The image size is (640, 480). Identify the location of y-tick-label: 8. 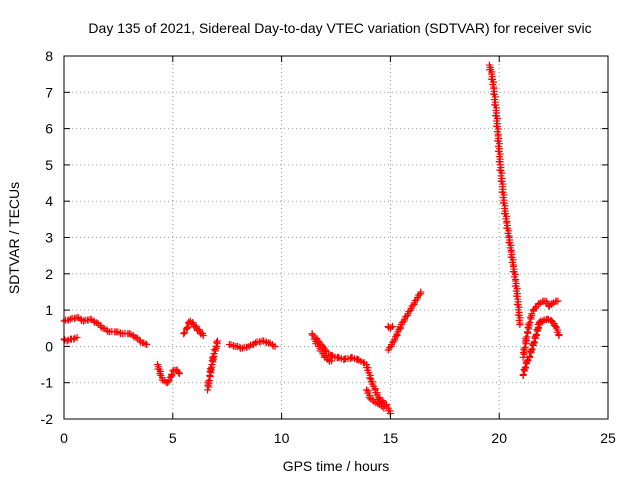
(49, 56).